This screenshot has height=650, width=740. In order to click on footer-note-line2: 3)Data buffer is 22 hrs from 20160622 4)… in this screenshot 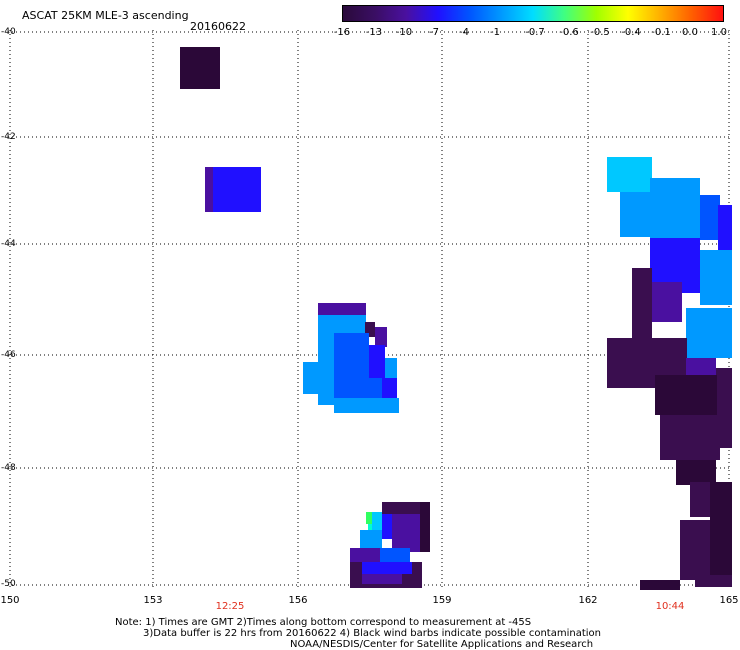, I will do `click(372, 633)`.